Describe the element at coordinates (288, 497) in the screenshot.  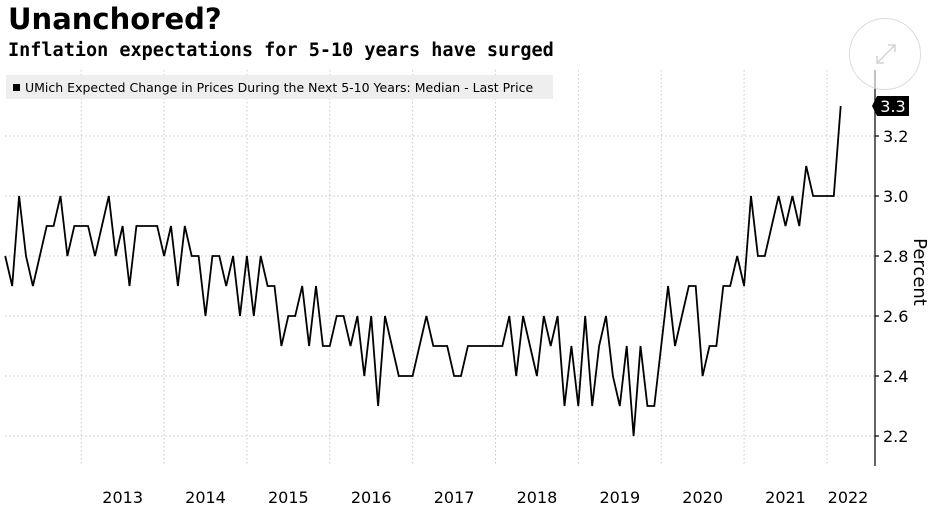
I see `x-tick-label: 2015` at that location.